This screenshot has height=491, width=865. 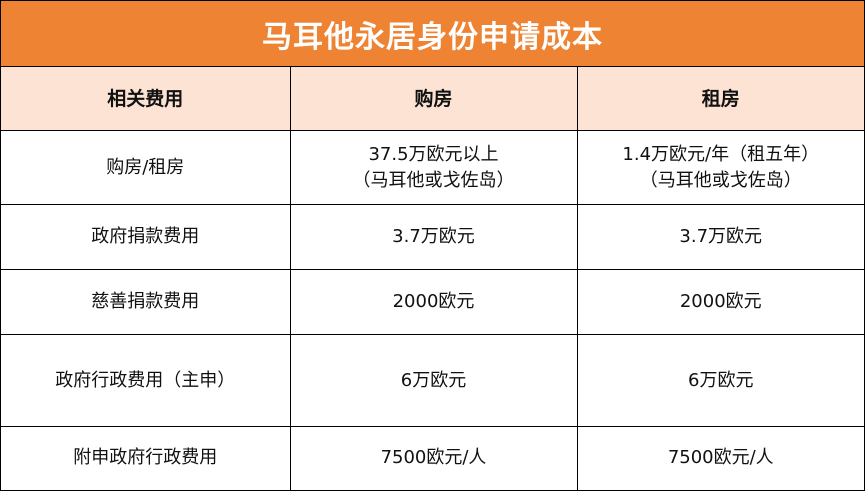 What do you see at coordinates (720, 99) in the screenshot?
I see `column-header-rent: 租房` at bounding box center [720, 99].